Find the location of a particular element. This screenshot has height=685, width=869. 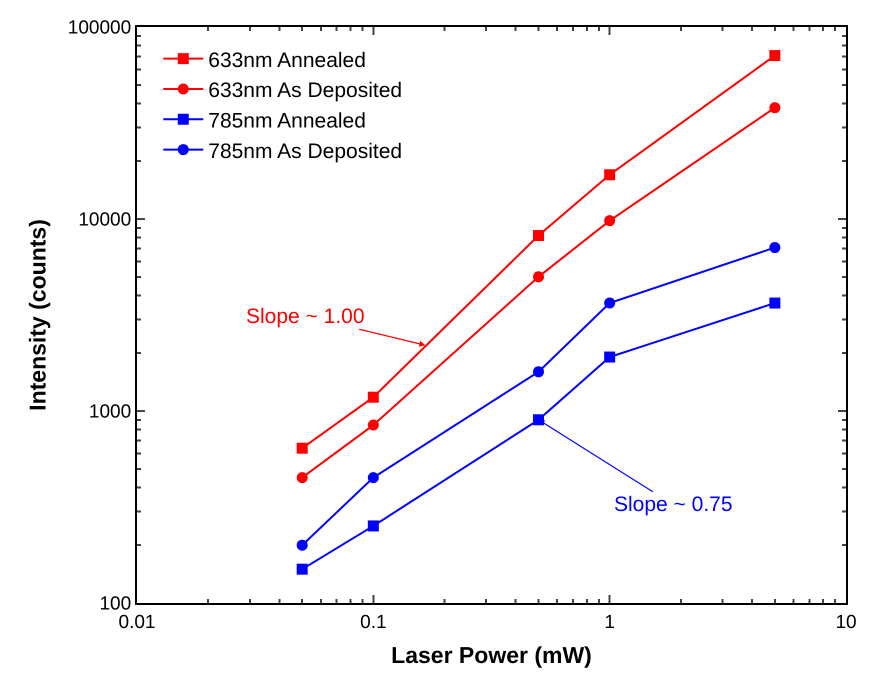

y-axis-title: Intensity (counts) is located at coordinates (37, 315).